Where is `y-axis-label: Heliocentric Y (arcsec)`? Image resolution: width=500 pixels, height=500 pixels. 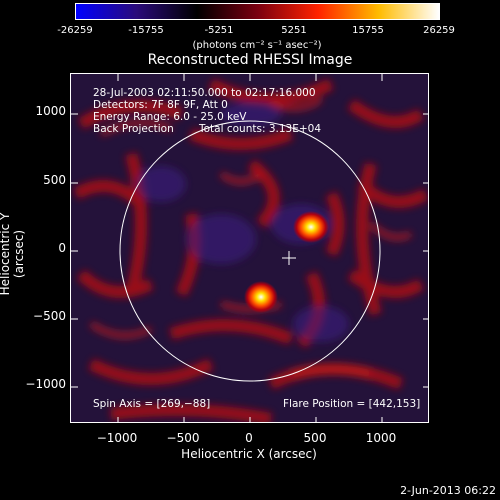
y-axis-label: Heliocentric Y (arcsec) is located at coordinates (13, 254).